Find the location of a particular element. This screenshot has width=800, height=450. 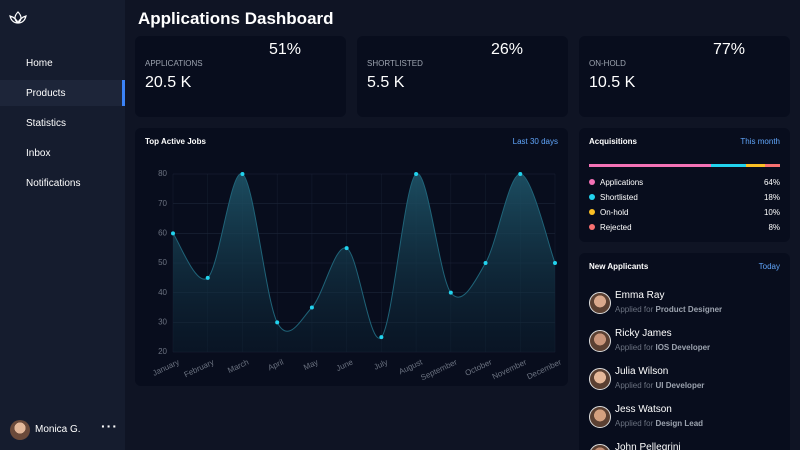

nav-label: Statistics is located at coordinates (46, 123).